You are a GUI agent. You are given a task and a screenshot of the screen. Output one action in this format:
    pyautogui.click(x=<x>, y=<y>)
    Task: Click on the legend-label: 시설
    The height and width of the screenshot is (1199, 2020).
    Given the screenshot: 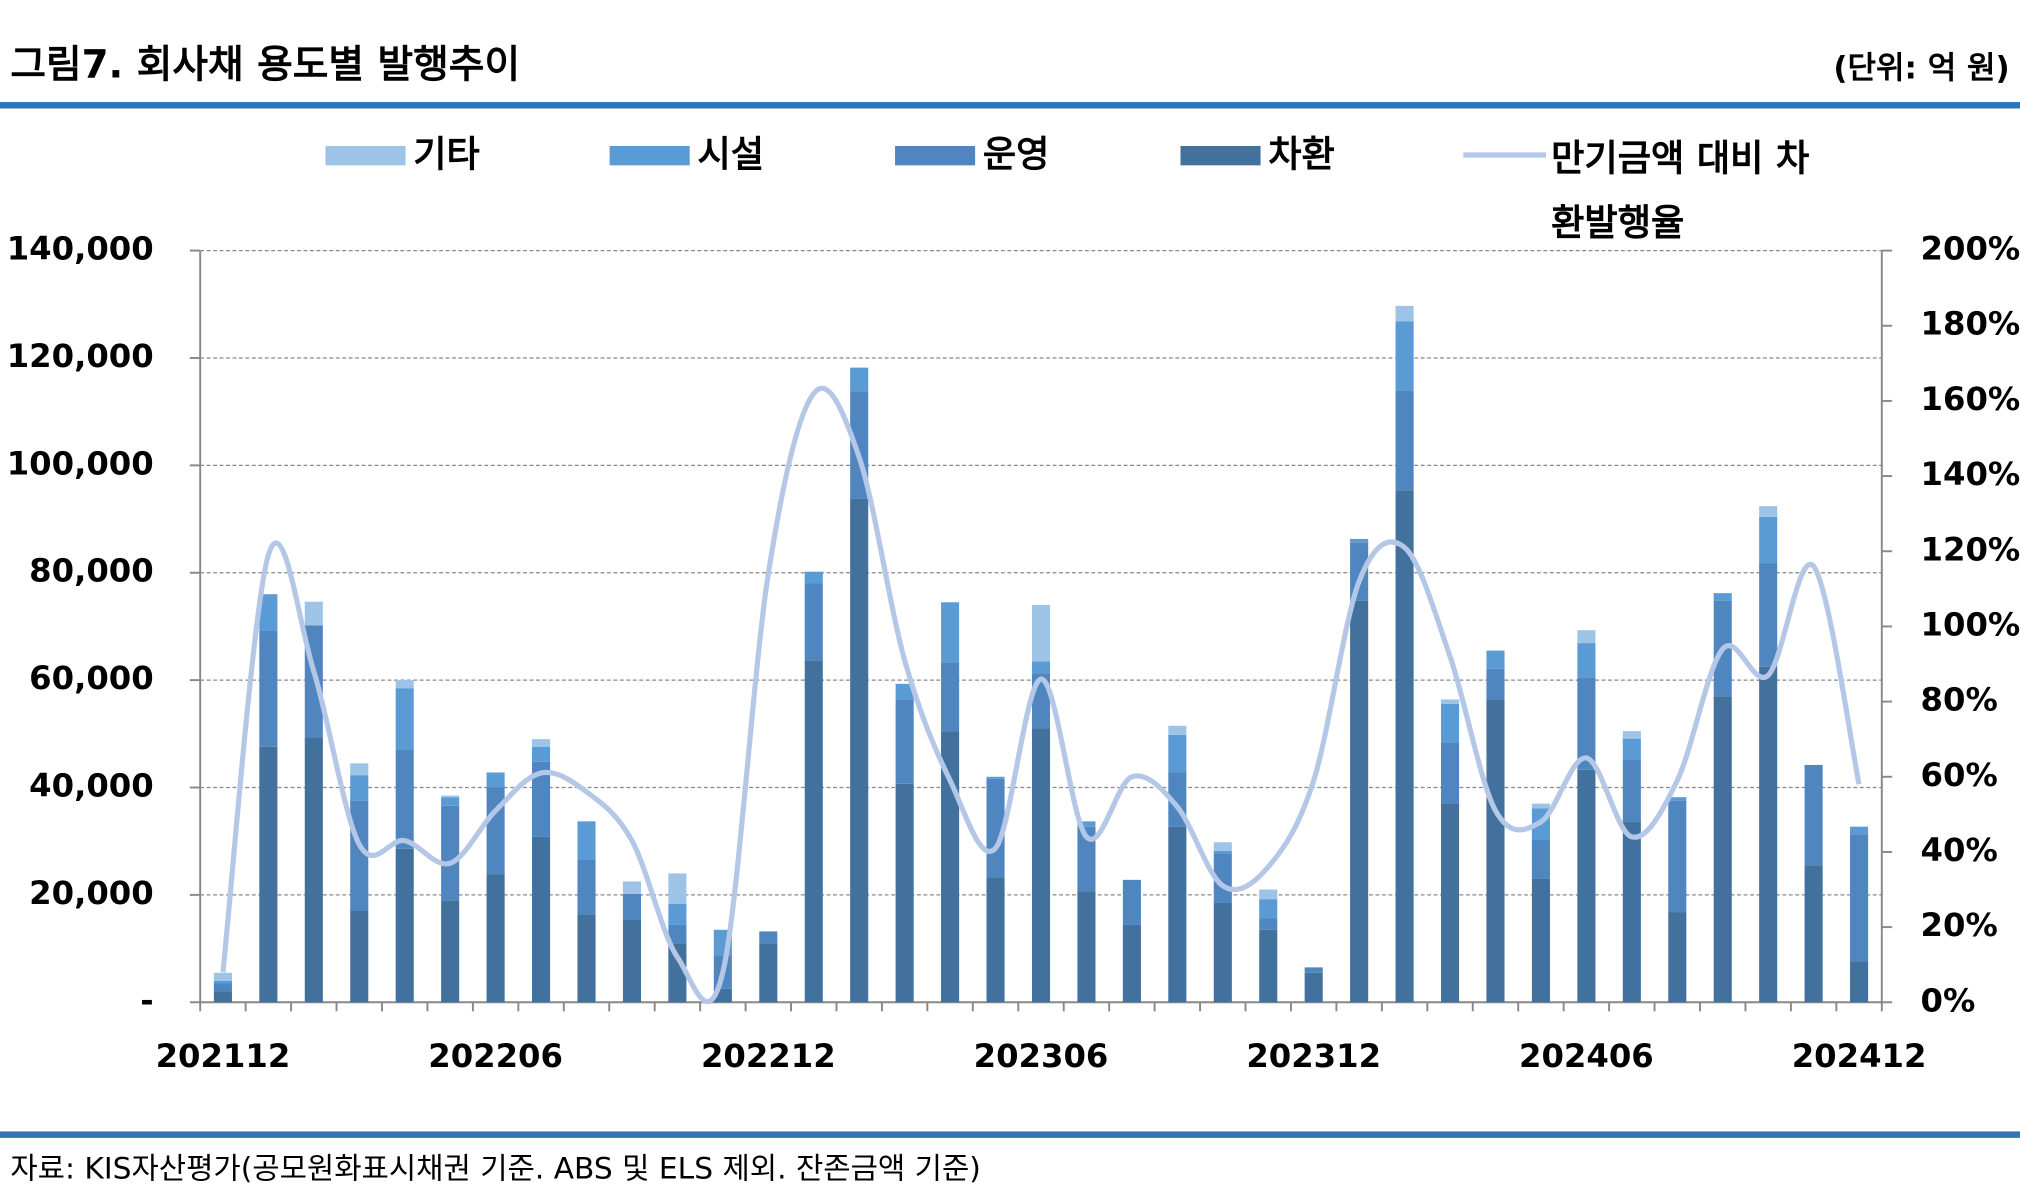 What is the action you would take?
    pyautogui.click(x=730, y=153)
    